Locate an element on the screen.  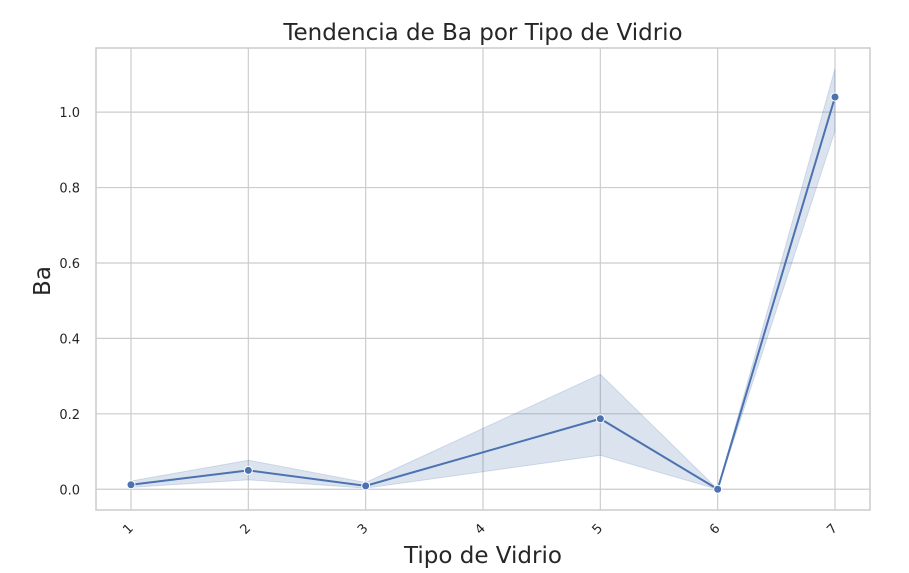
y-axis-label: Ba is located at coordinates (43, 281).